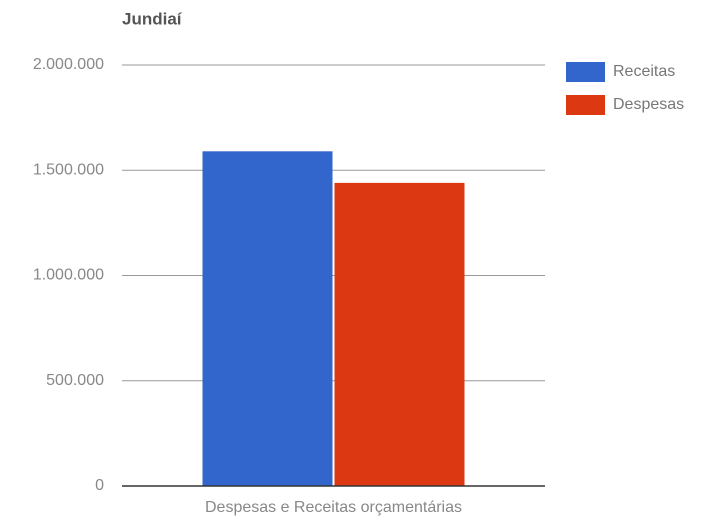 This screenshot has width=702, height=521. What do you see at coordinates (68, 169) in the screenshot?
I see `y-tick-label: 1.500.000` at bounding box center [68, 169].